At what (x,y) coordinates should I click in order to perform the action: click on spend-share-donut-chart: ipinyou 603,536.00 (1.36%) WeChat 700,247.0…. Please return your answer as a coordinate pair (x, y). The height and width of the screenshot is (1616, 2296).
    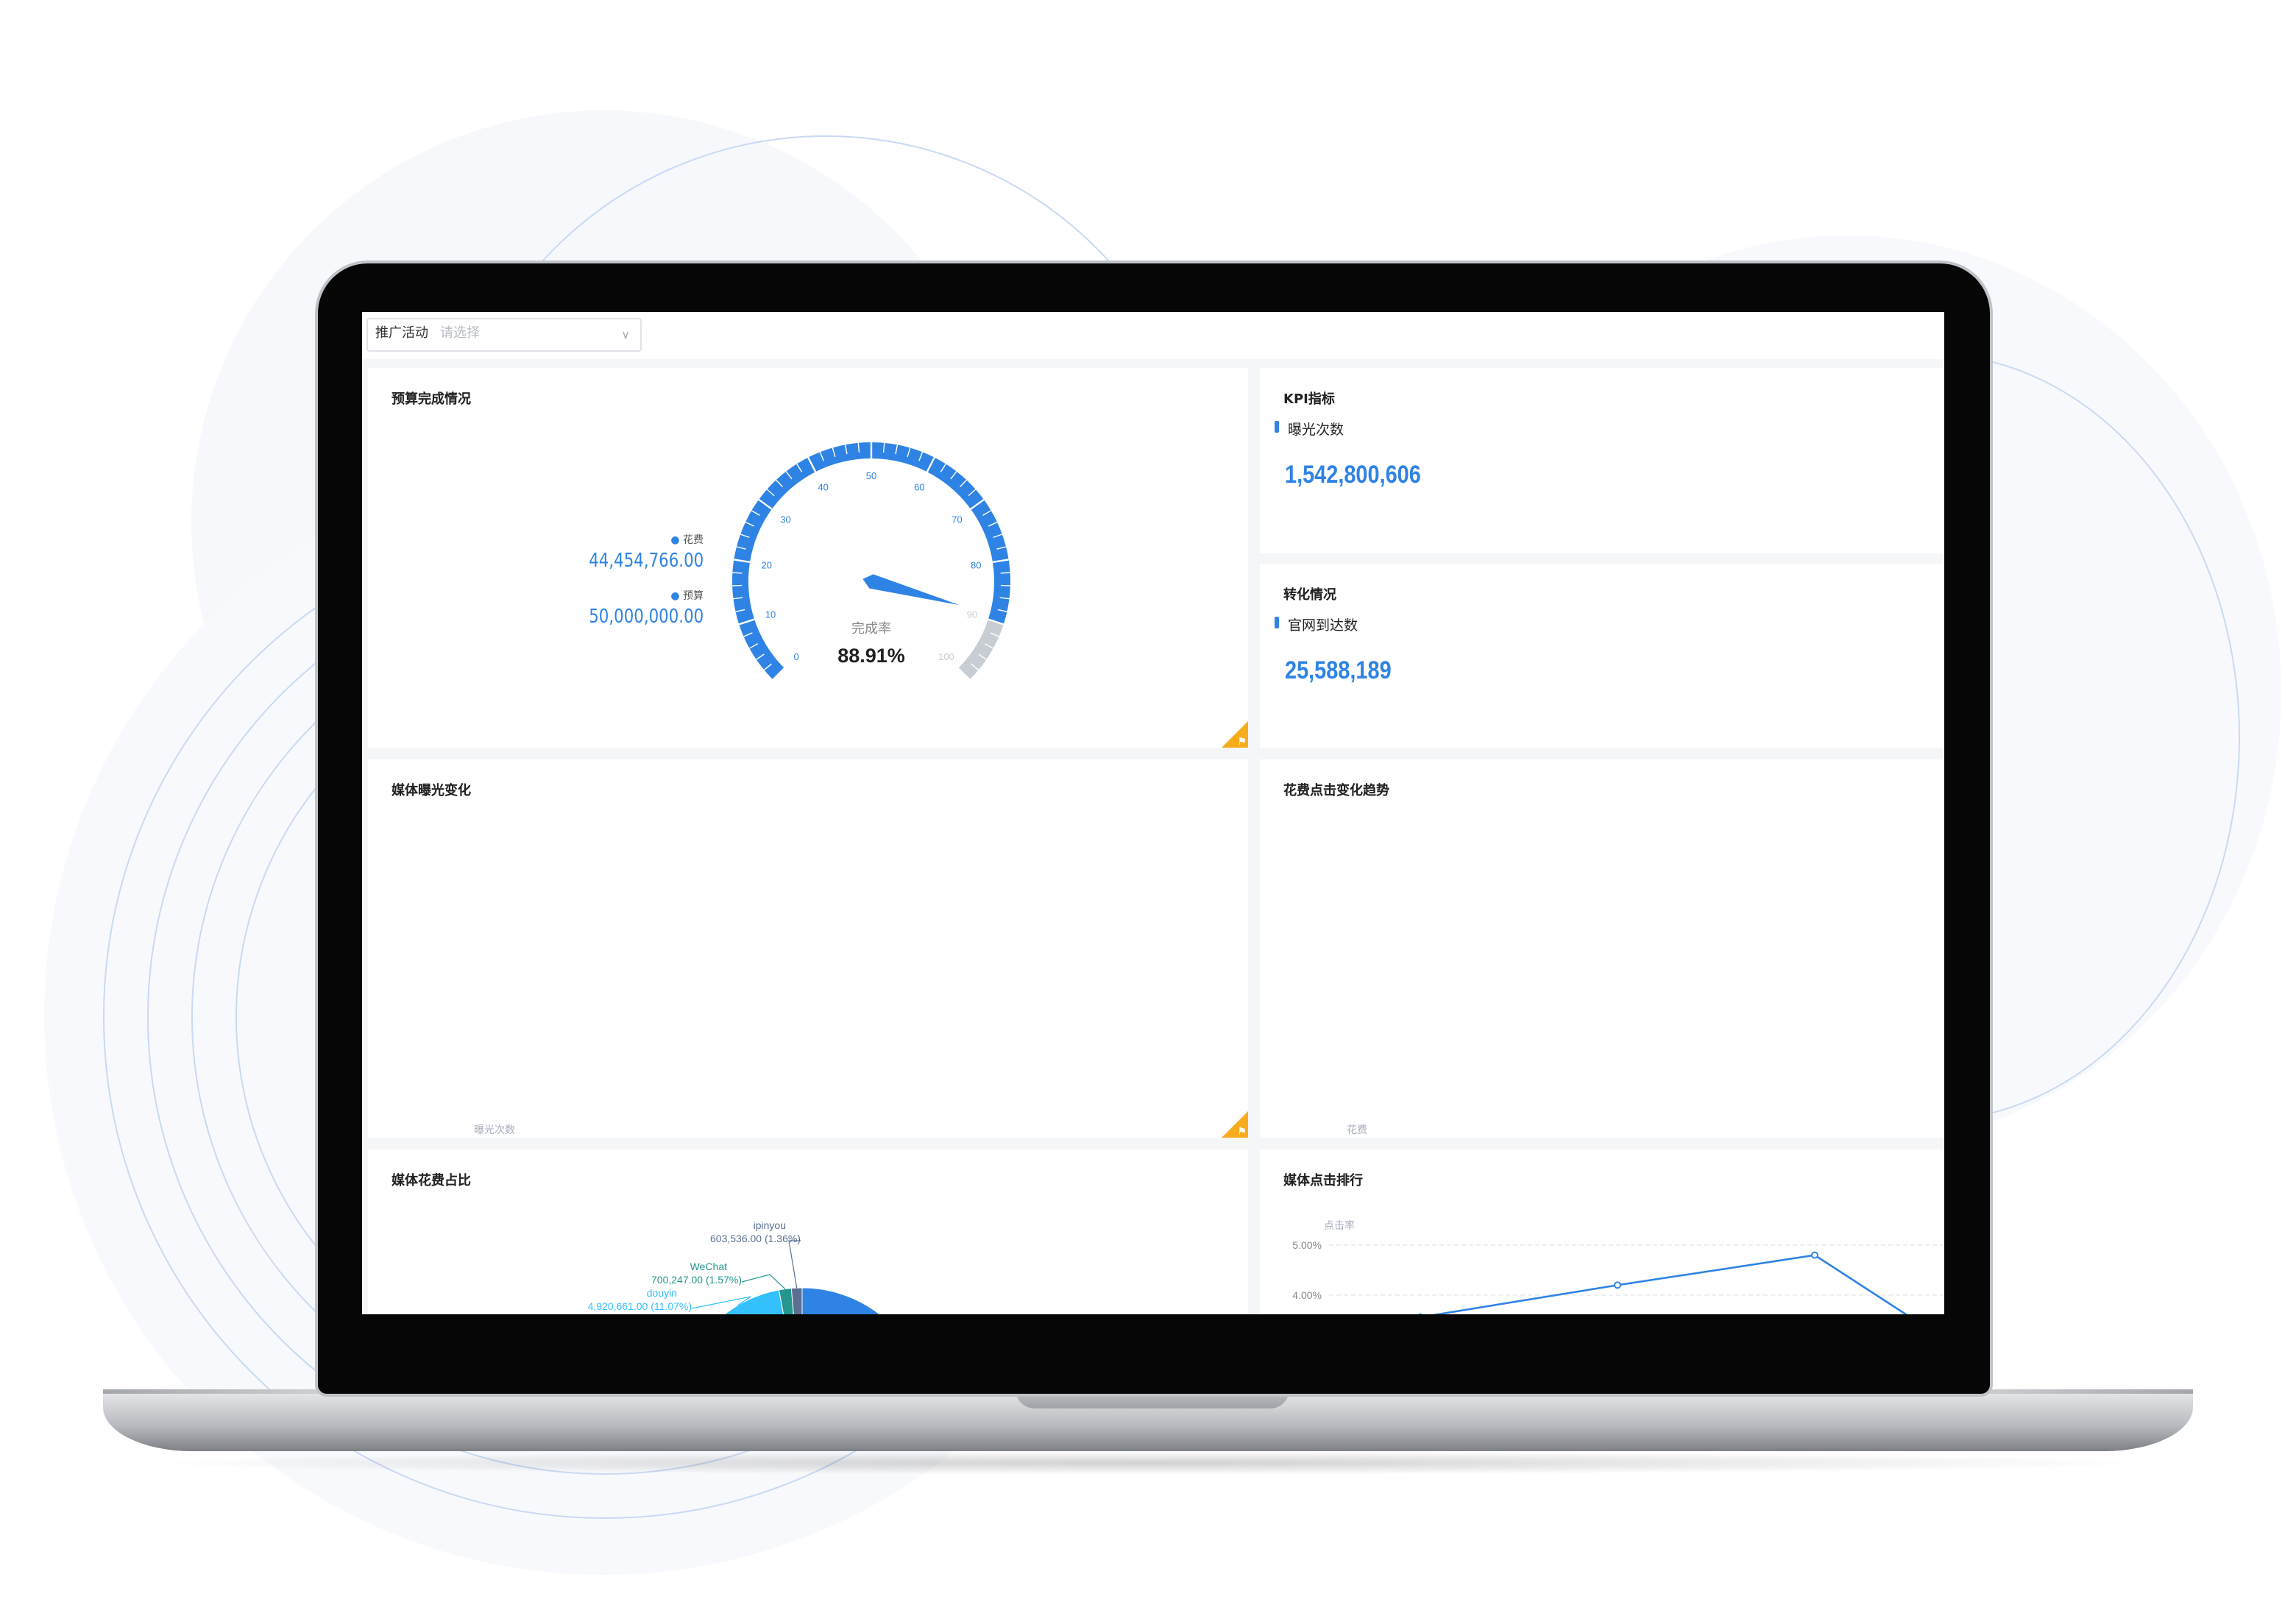
    Looking at the image, I should click on (808, 1231).